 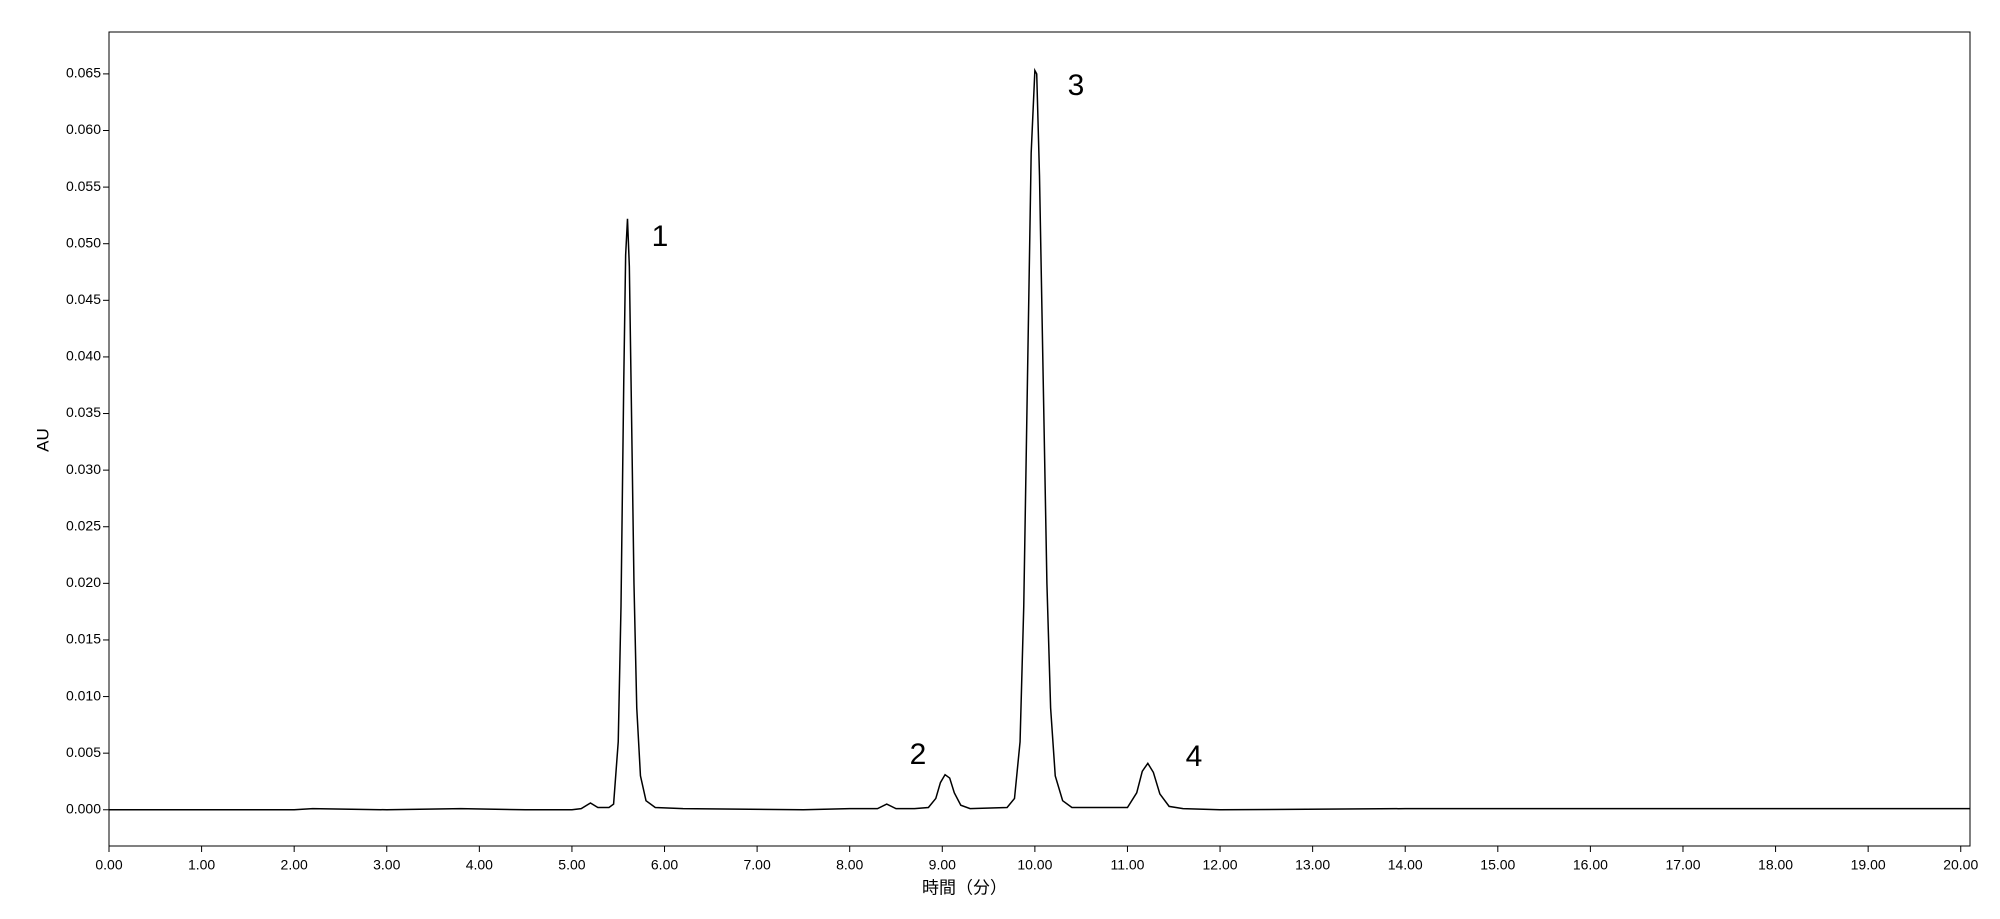 I want to click on y-tick-label: 0.055, so click(x=83, y=186).